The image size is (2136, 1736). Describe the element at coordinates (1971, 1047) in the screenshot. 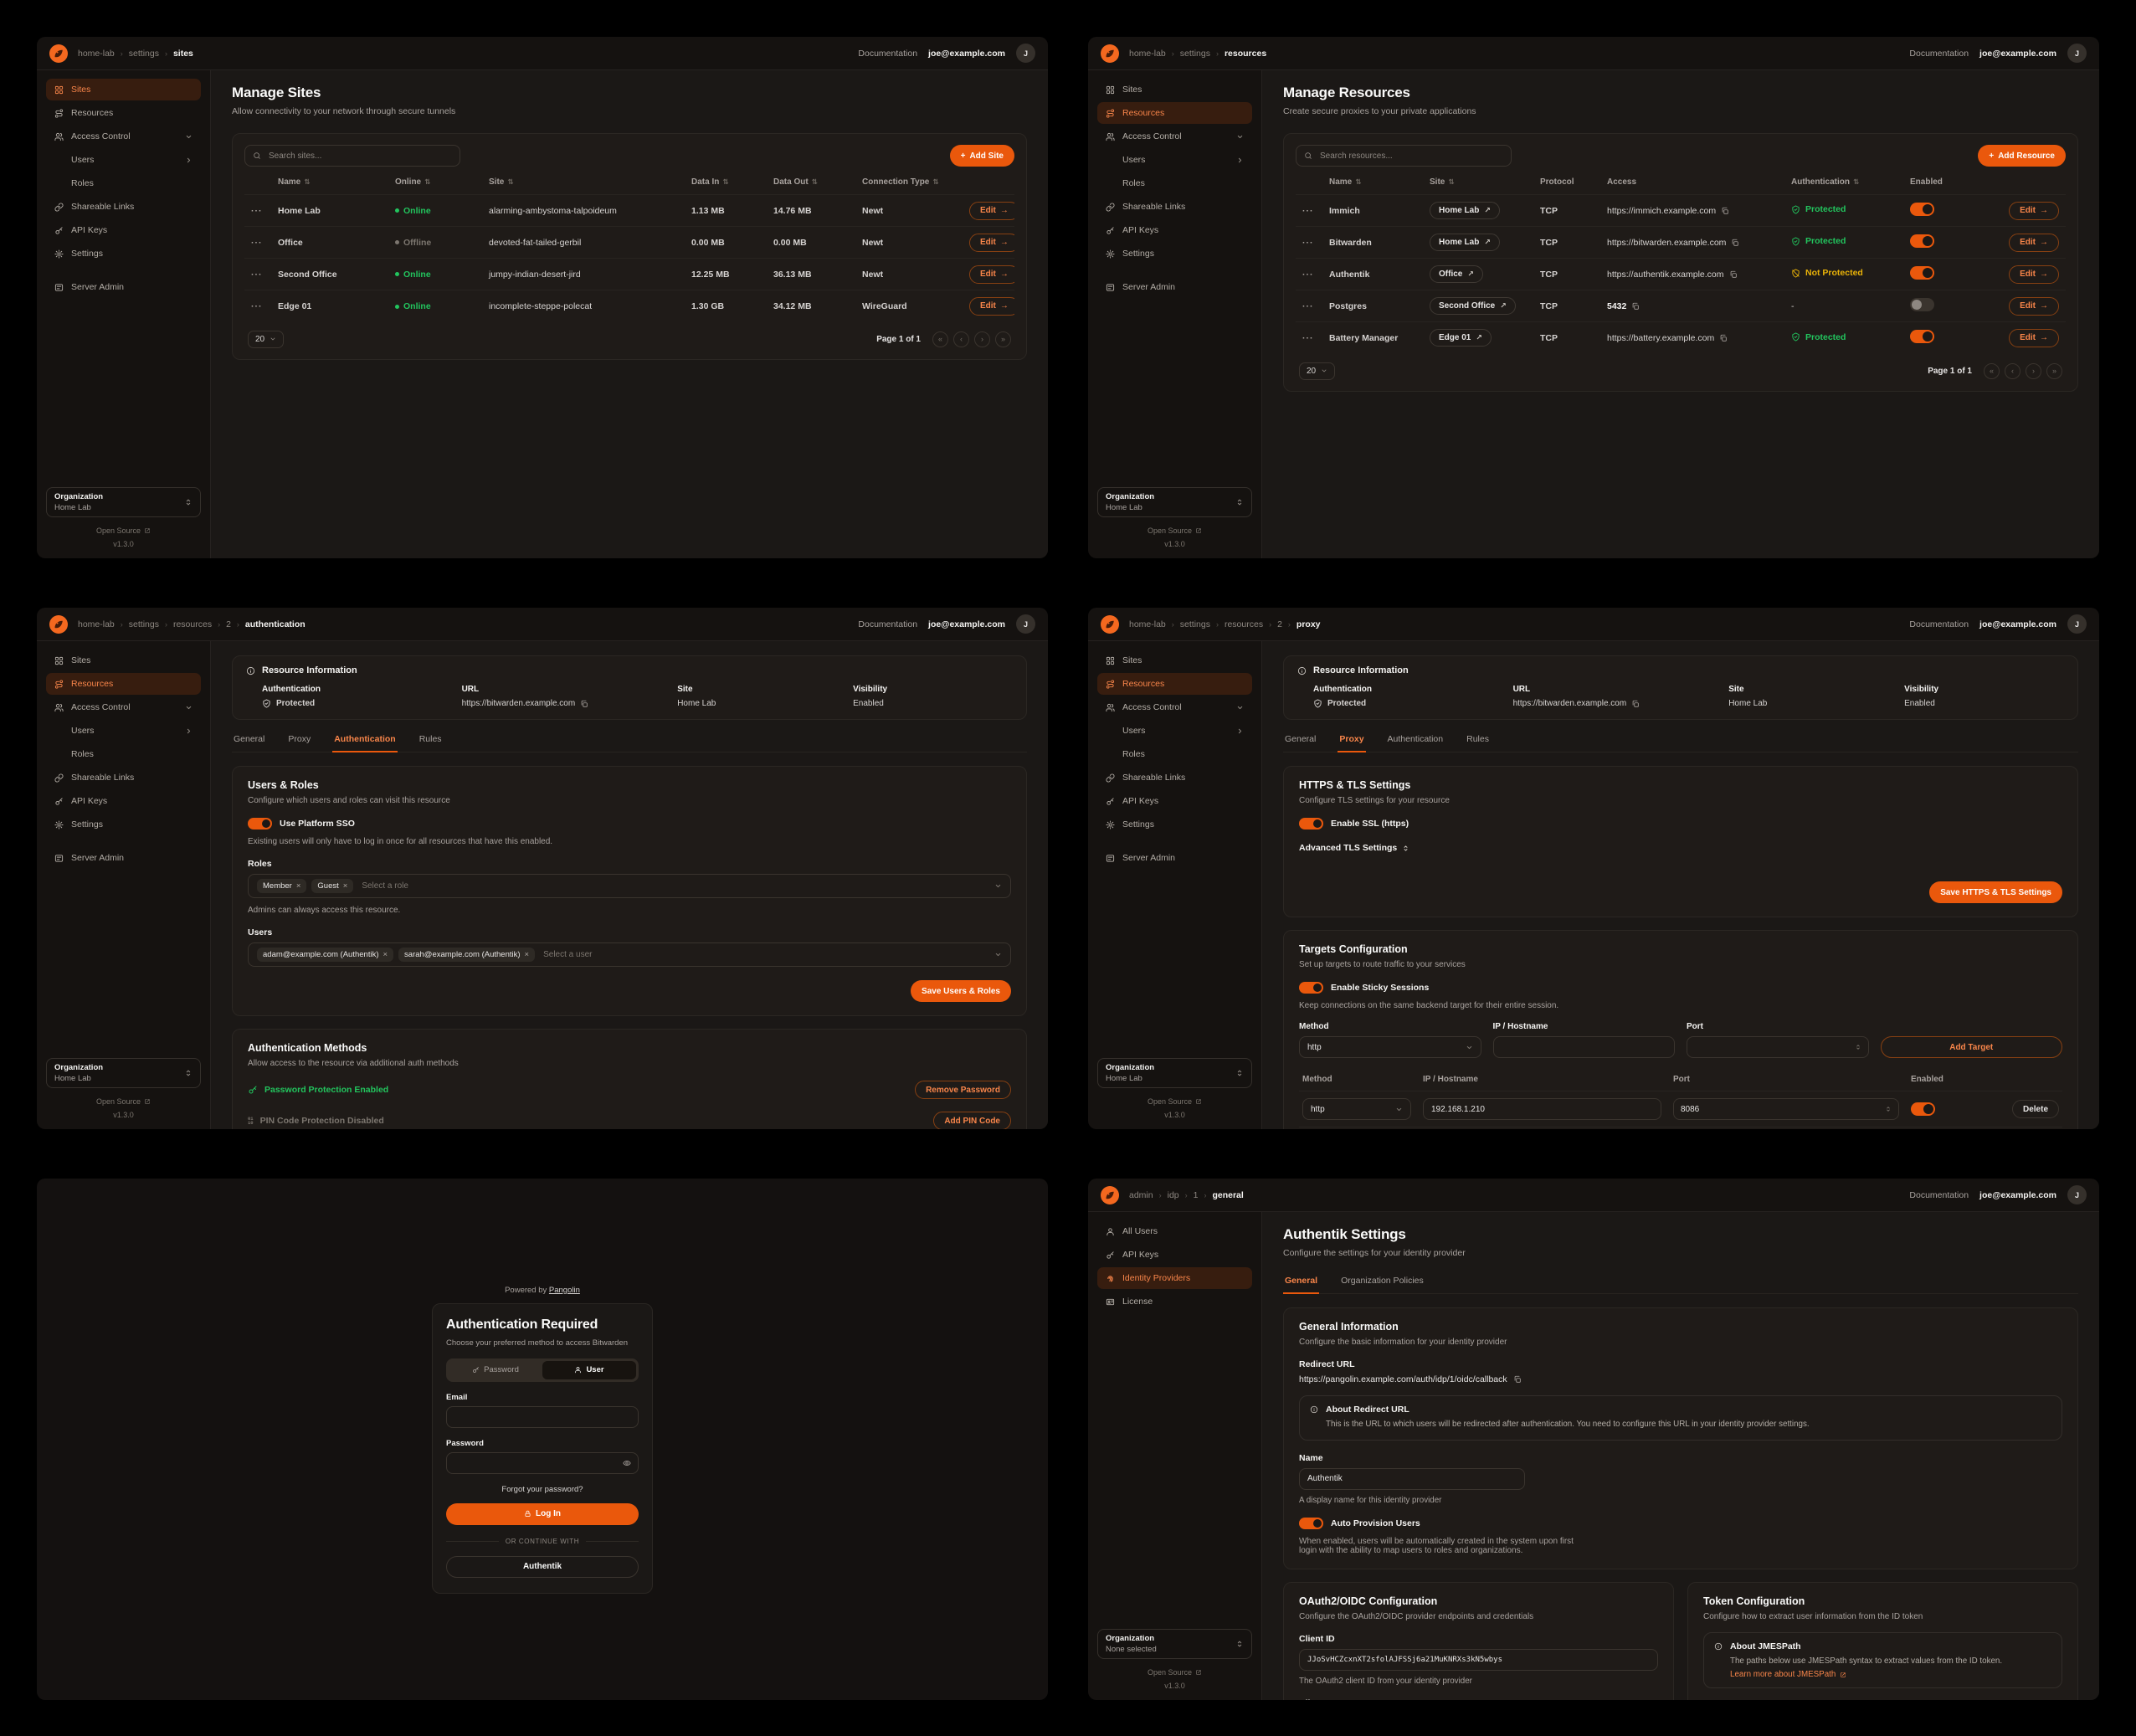

I see `add-target-button: Add Target` at that location.